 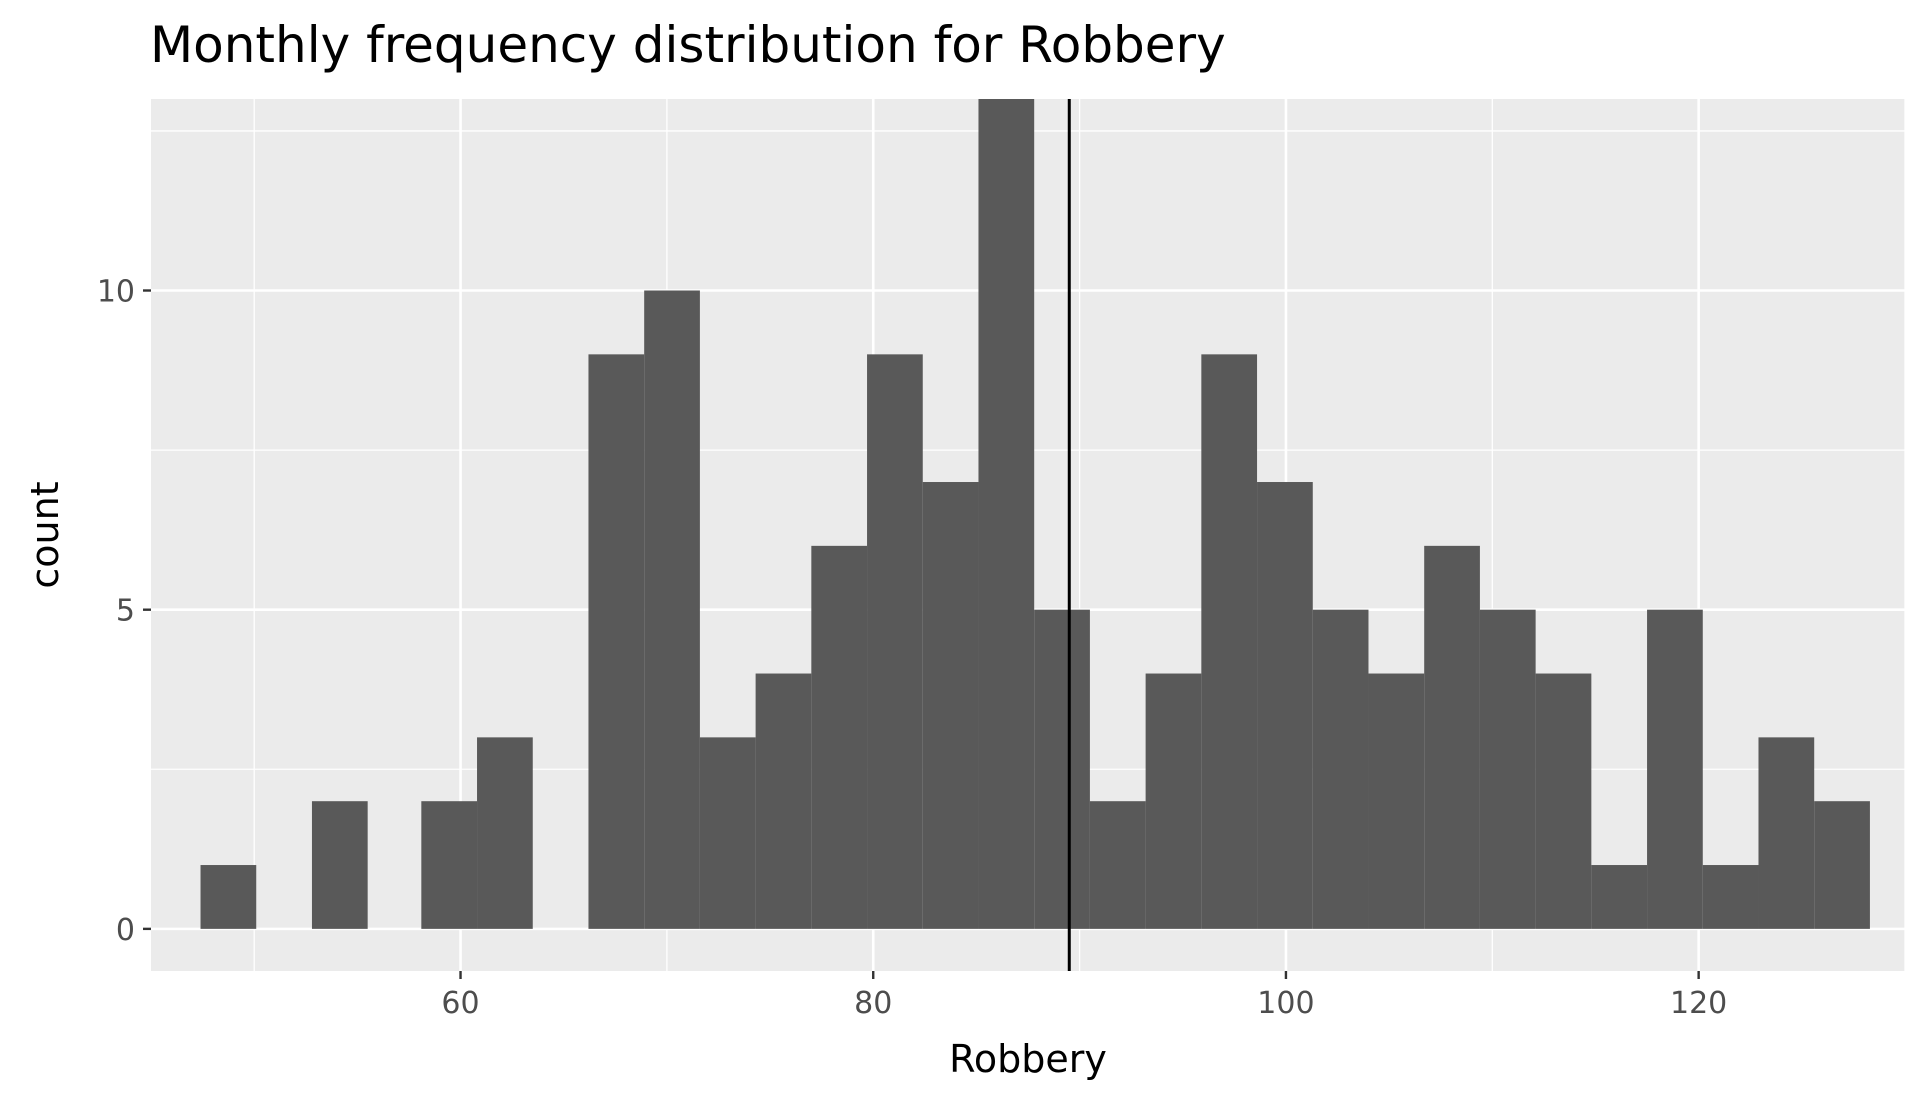 I want to click on x-tick-label: 80, so click(x=873, y=1003).